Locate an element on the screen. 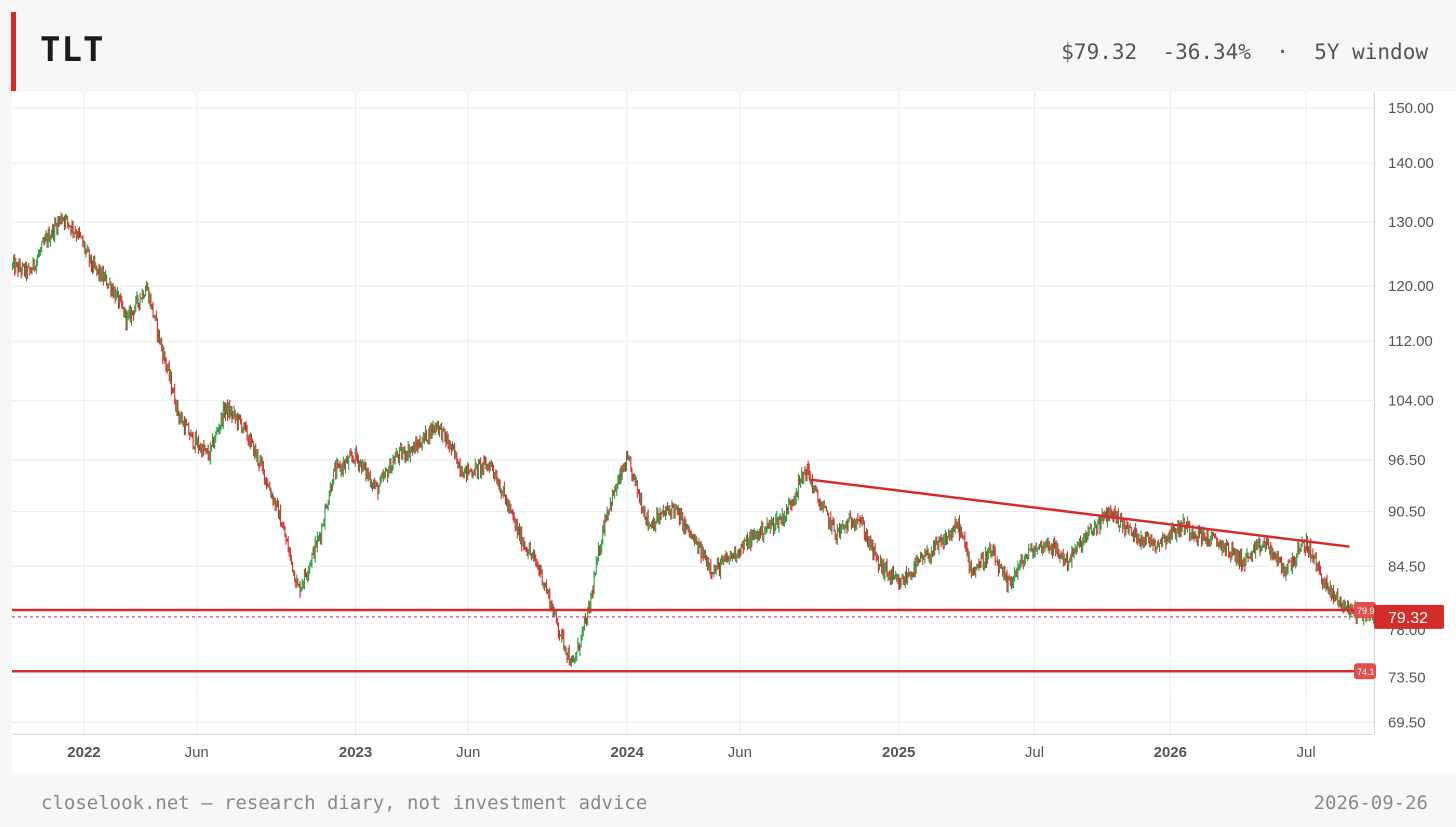  footer-date: 2026-09-26 is located at coordinates (1370, 803).